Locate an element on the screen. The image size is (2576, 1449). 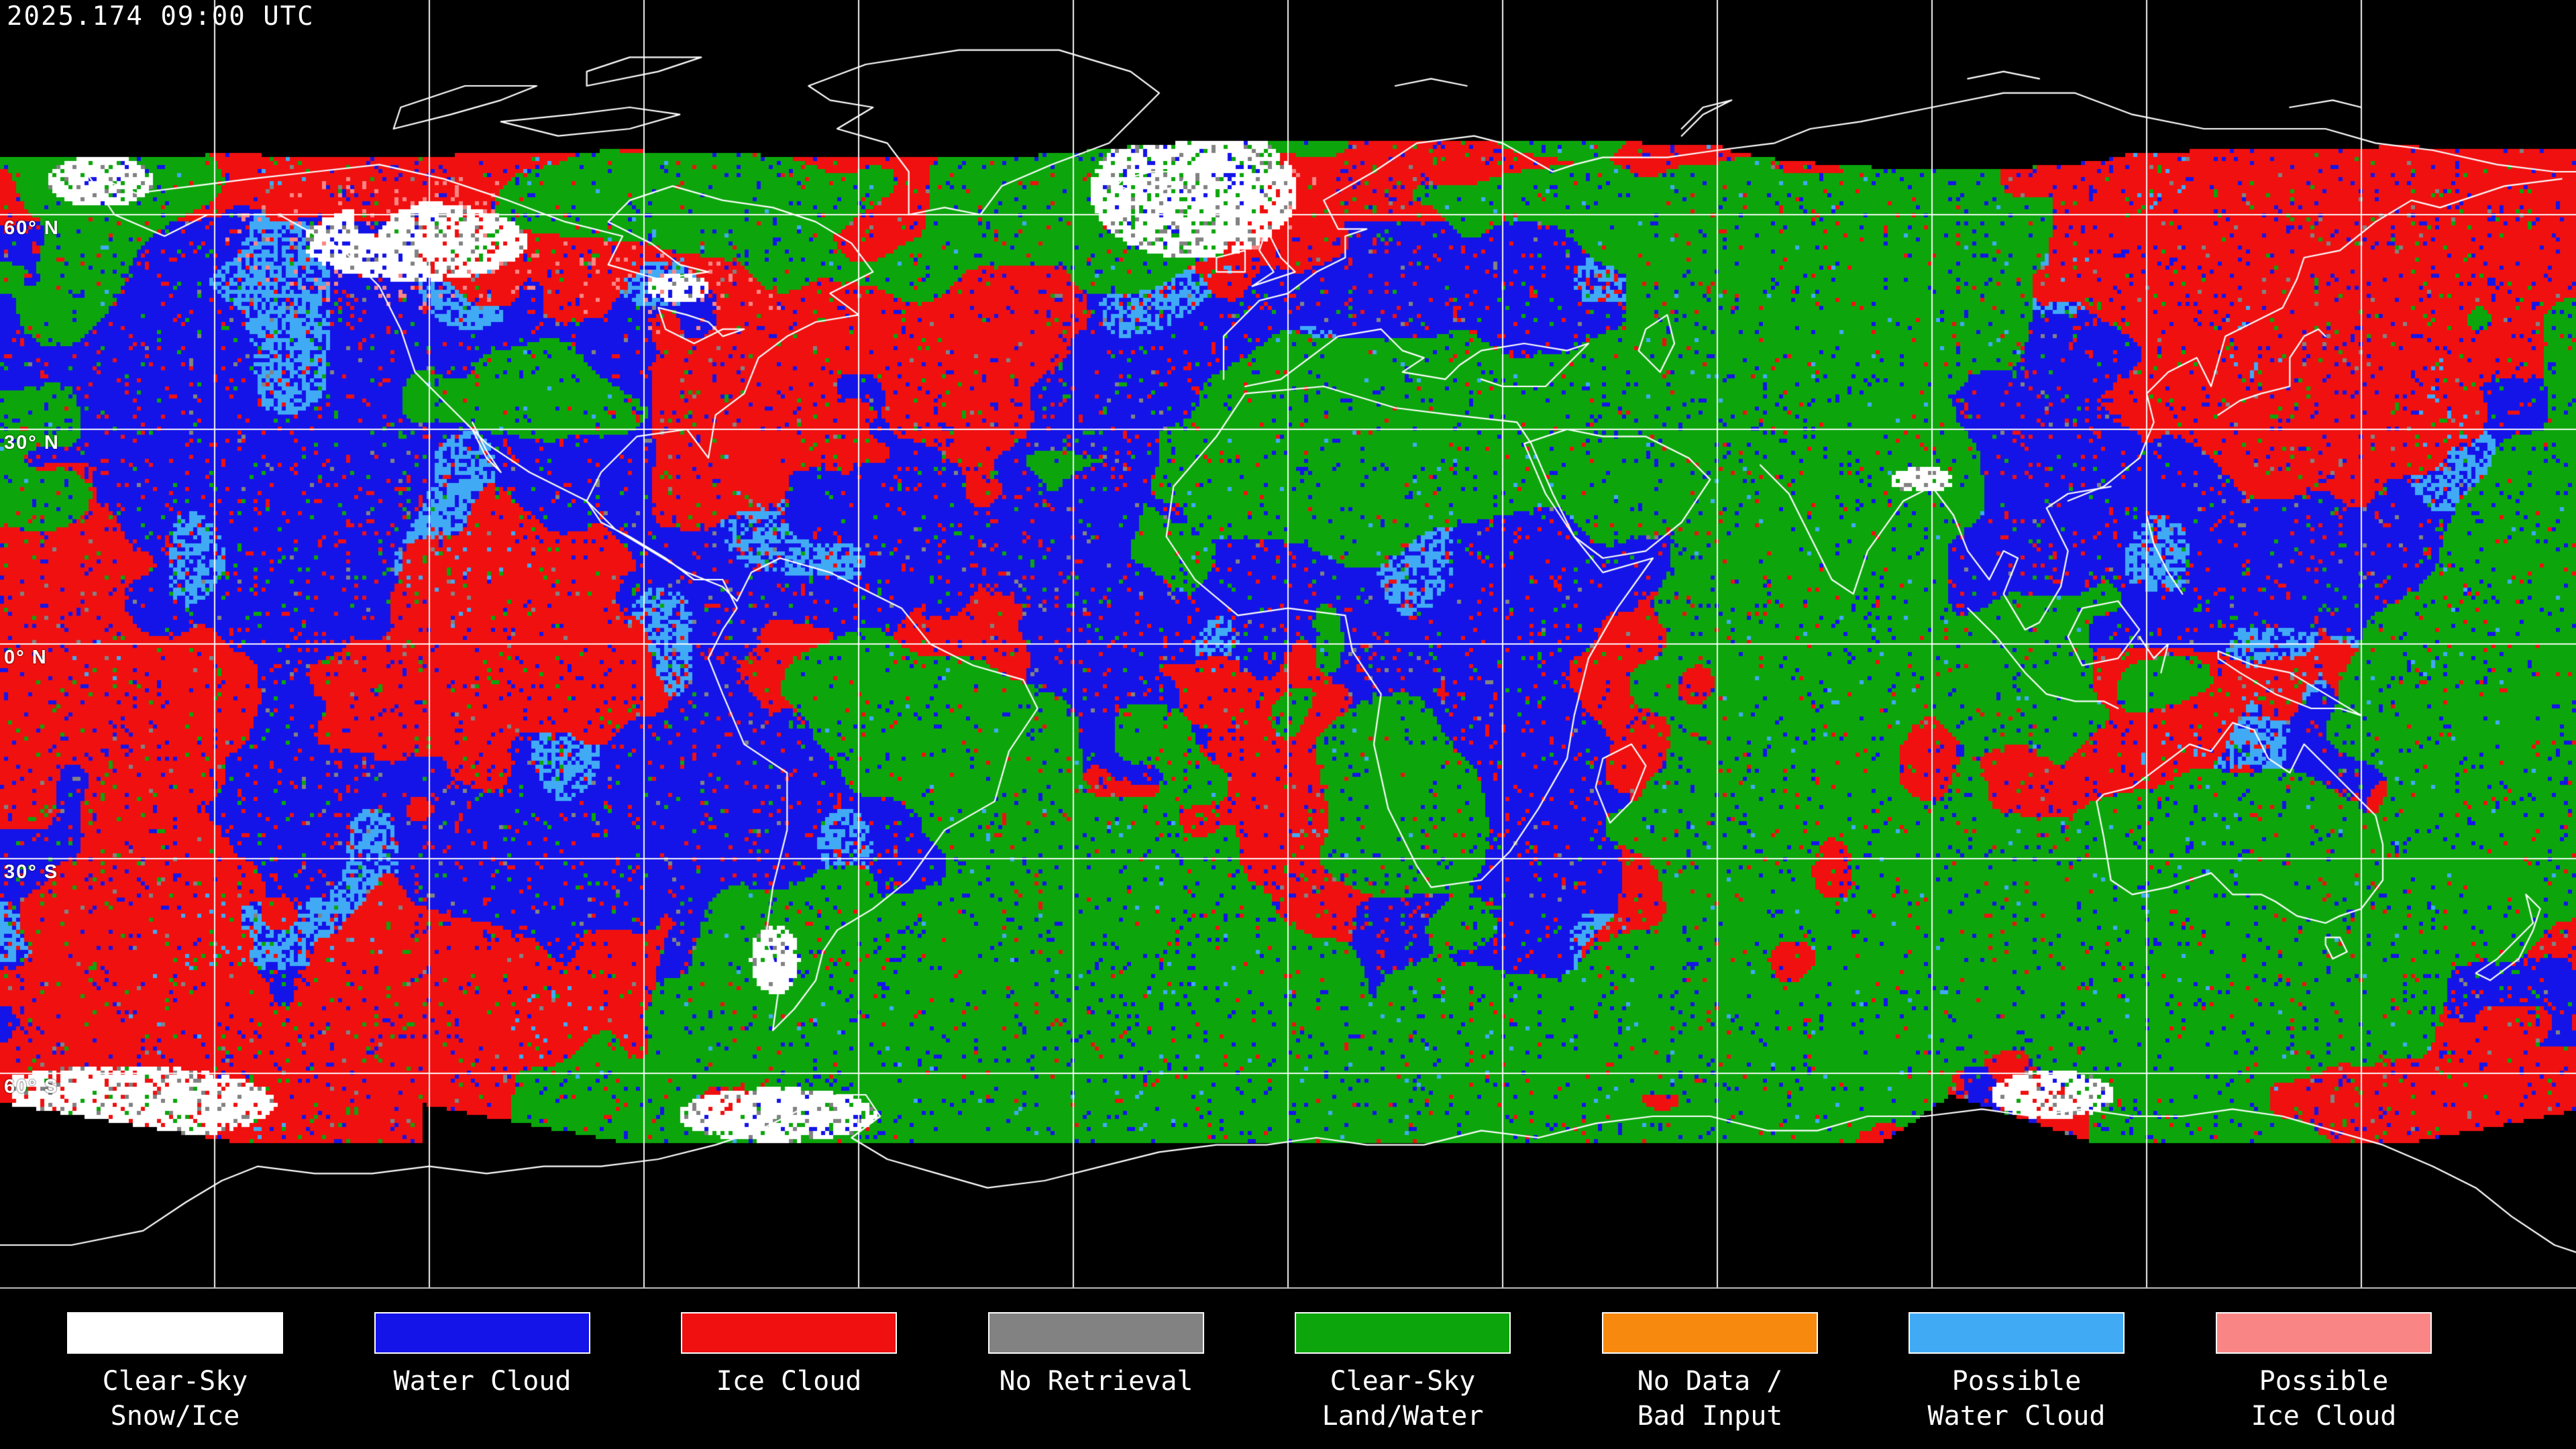
legend-label-ice-cloud: Ice Cloud is located at coordinates (789, 1381).